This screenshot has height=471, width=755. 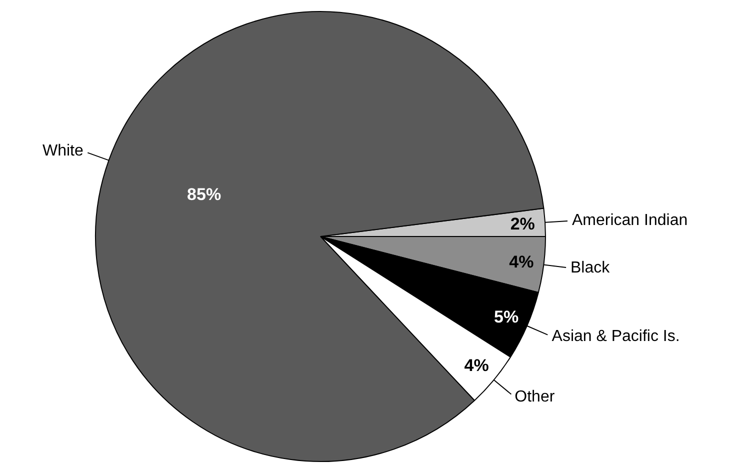 I want to click on data-label: 85%, so click(x=204, y=194).